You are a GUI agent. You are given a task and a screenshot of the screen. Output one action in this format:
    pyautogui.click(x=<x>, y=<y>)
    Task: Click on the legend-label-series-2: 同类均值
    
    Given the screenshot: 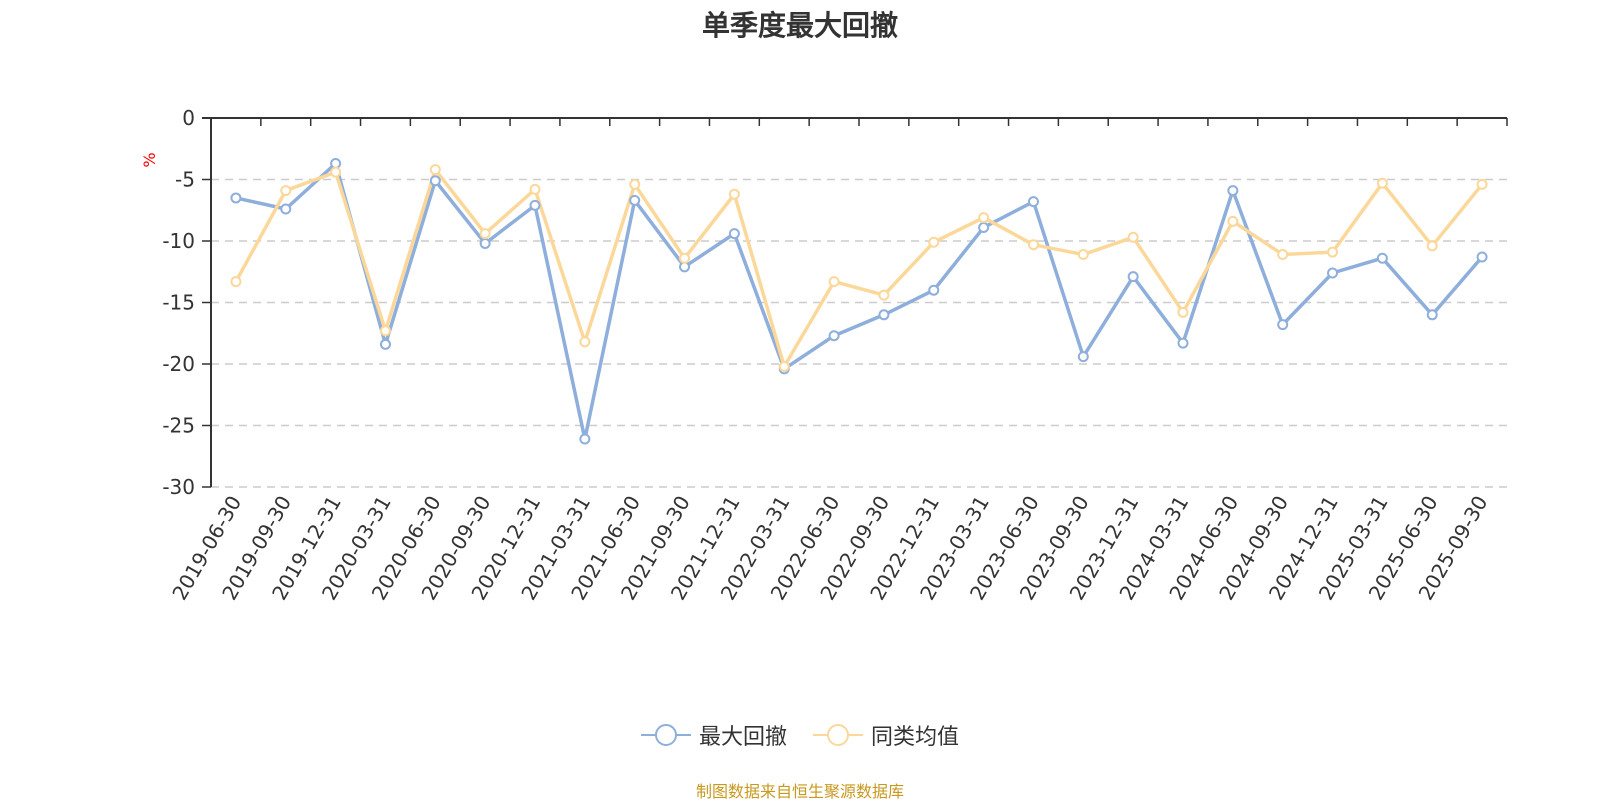 What is the action you would take?
    pyautogui.click(x=915, y=737)
    